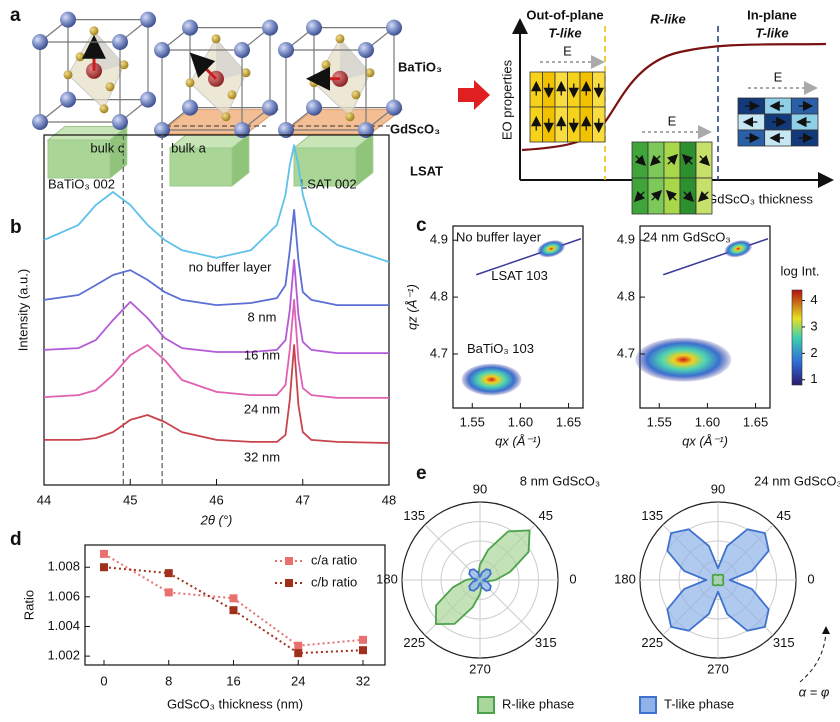 This screenshot has height=722, width=840. What do you see at coordinates (262, 408) in the screenshot?
I see `legend-label: 24 nm` at bounding box center [262, 408].